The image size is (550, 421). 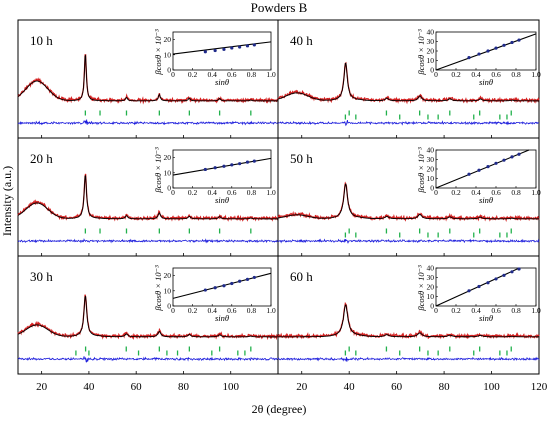 I want to click on x-axis-label: 2θ (degree), so click(x=279, y=409).